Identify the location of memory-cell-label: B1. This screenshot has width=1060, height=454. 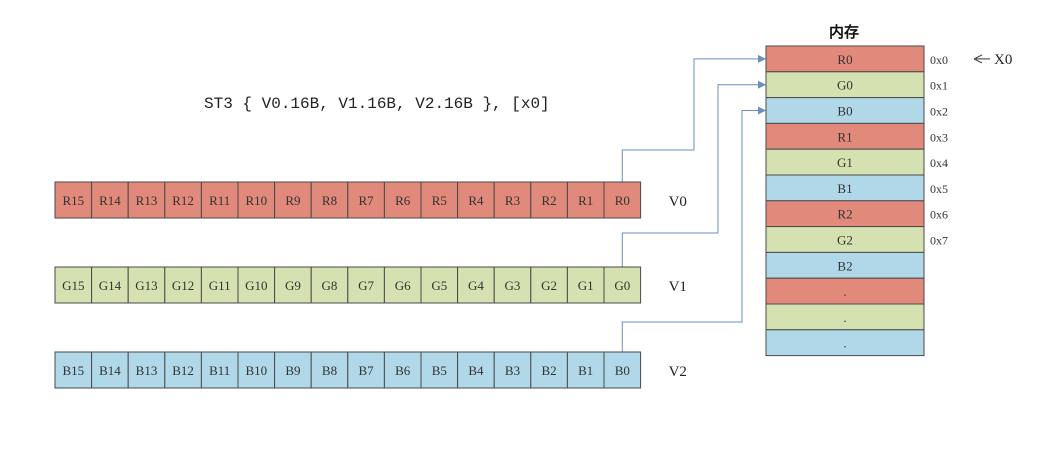
(844, 188).